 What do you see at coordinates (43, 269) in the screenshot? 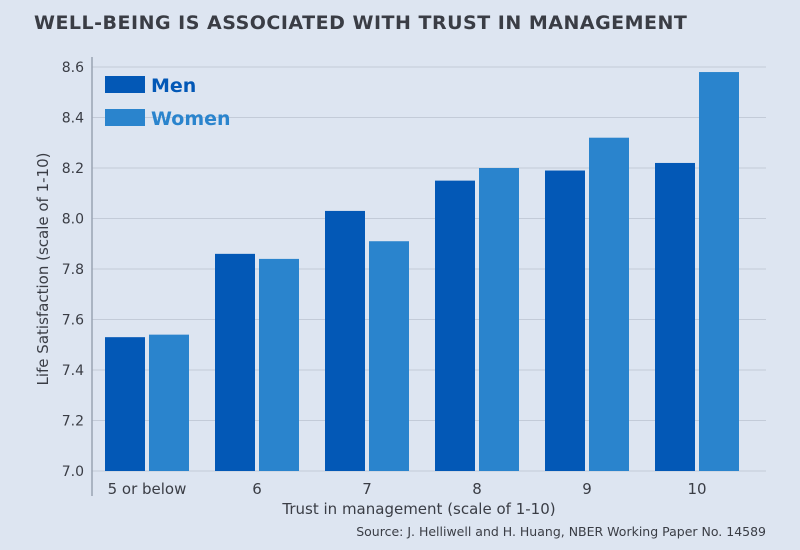
I see `y-axis-label: Life Satisfaction (scale of 1-10)` at bounding box center [43, 269].